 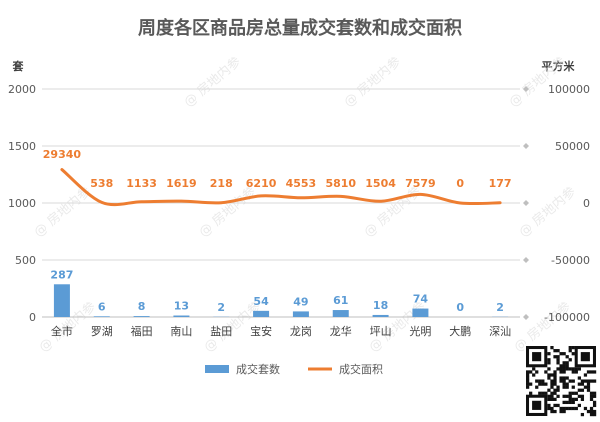 I want to click on line-value-label: 538, so click(x=101, y=183).